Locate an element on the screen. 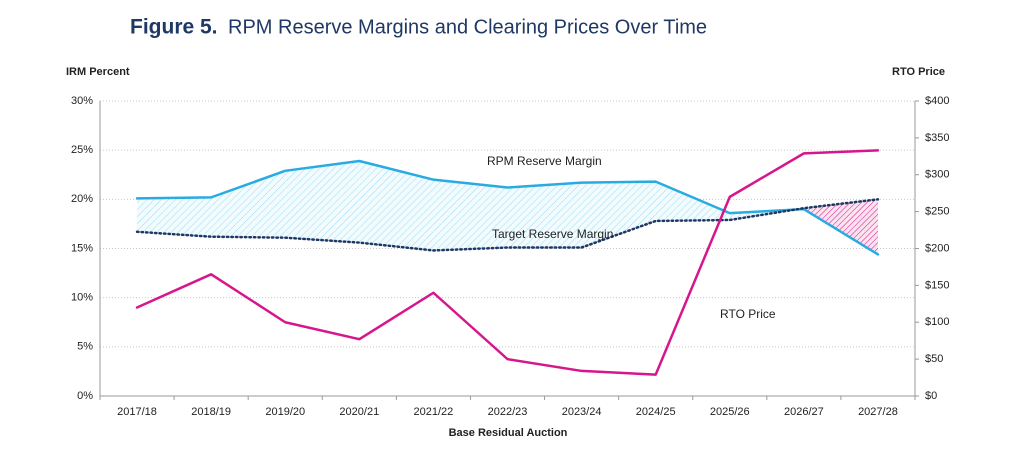  y-tick-label: 20% is located at coordinates (82, 199).